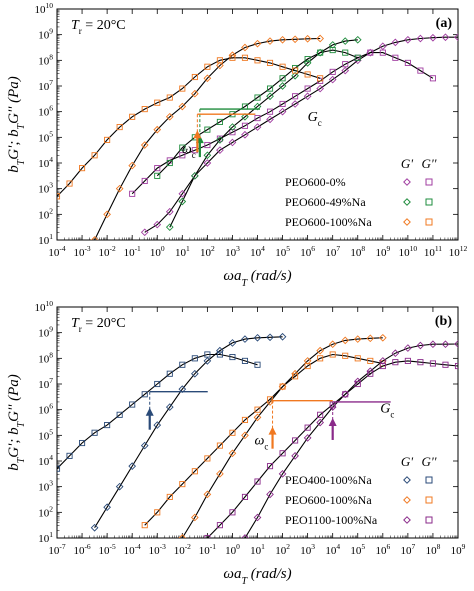  Describe the element at coordinates (98, 27) in the screenshot. I see `reference-temperature: Tr = 20°C` at that location.